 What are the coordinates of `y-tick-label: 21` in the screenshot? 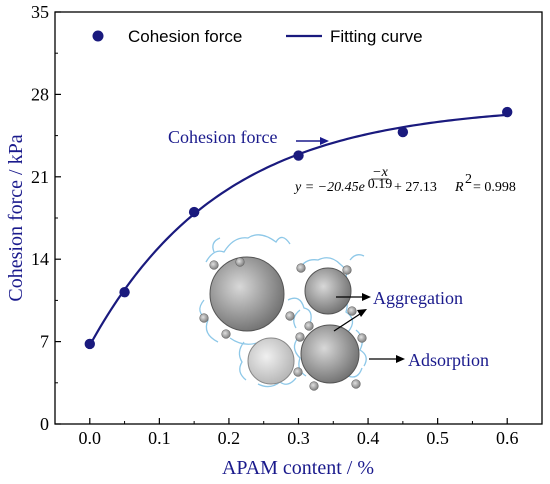 It's located at (40, 177).